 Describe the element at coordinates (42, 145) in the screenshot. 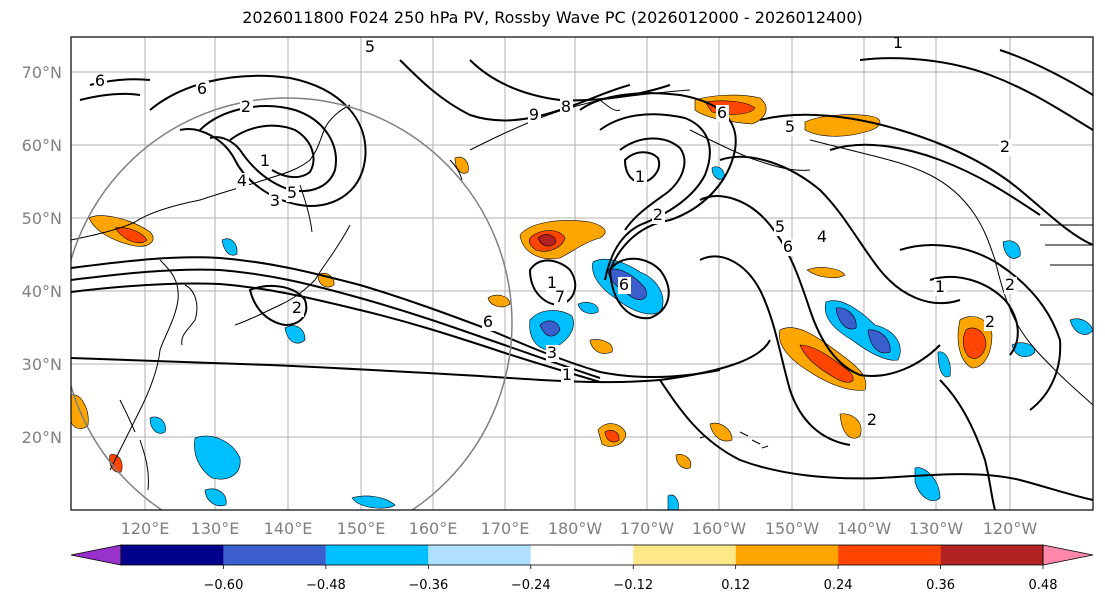

I see `latitude-tick-label: 60°N` at that location.